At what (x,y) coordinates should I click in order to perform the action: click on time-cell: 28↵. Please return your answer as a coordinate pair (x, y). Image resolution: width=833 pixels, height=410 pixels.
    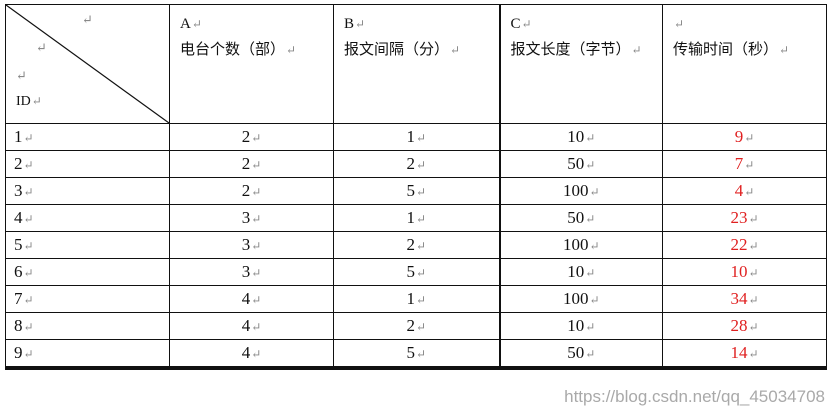
    Looking at the image, I should click on (744, 326).